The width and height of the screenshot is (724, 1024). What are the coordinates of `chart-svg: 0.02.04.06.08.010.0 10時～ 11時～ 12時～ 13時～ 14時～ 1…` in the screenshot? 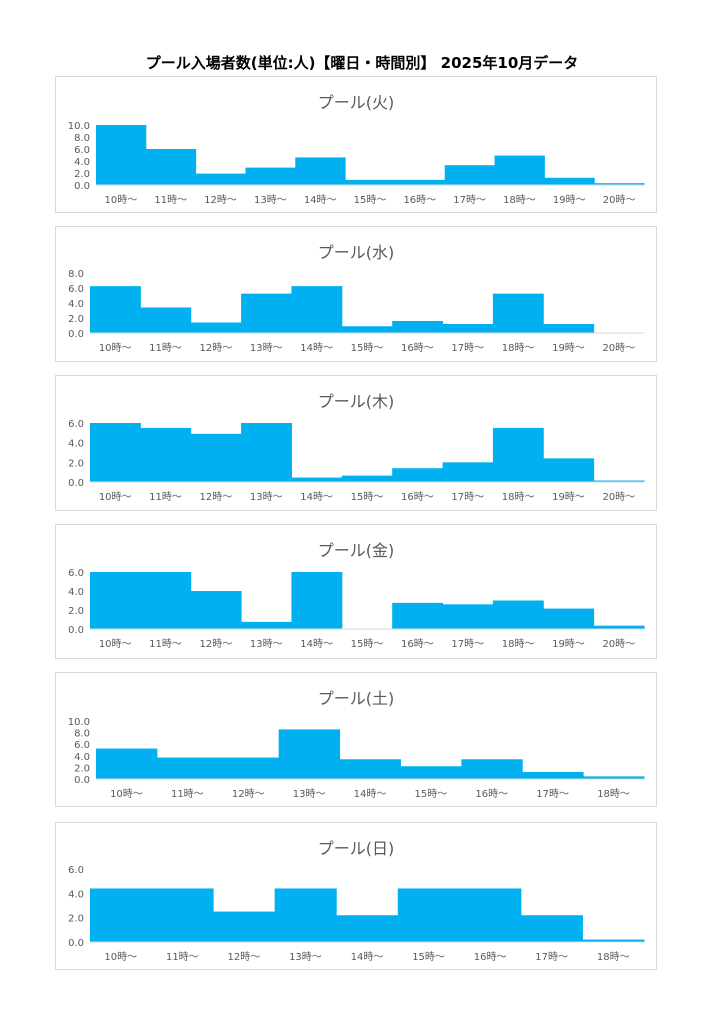 It's located at (356, 758).